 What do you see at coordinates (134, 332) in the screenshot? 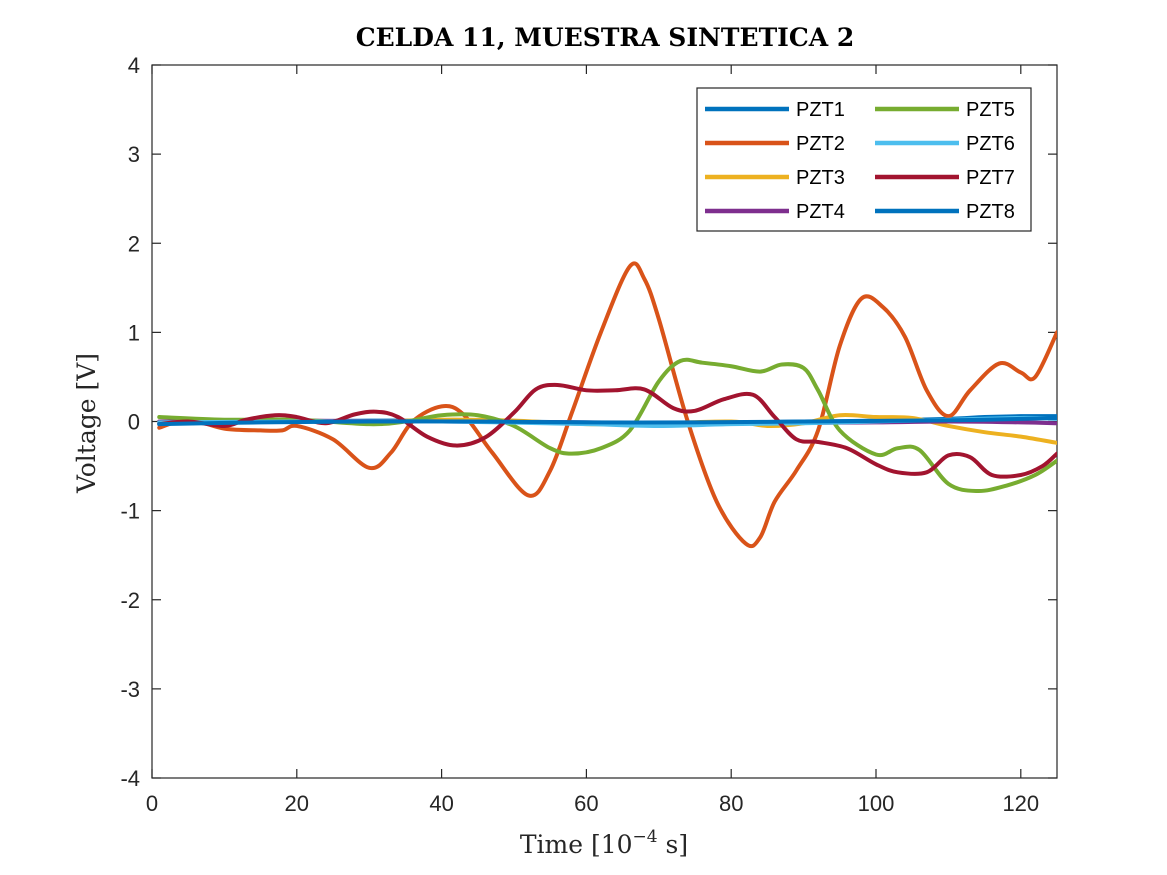
I see `y-tick-label: 1` at bounding box center [134, 332].